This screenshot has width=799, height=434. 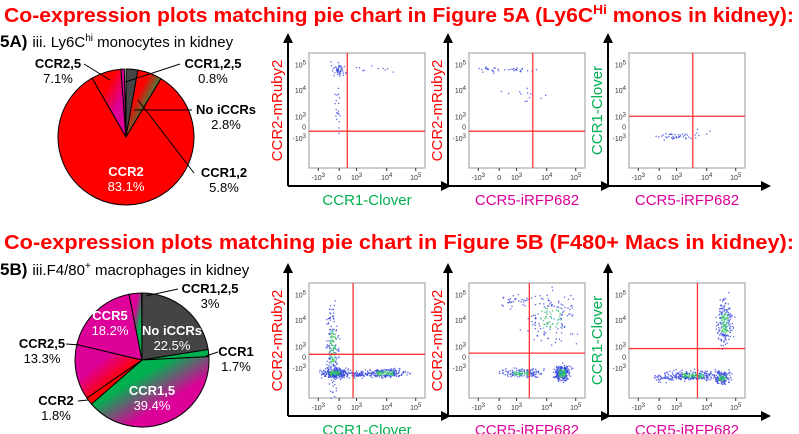 I want to click on x-tick-label: -103, so click(x=319, y=407).